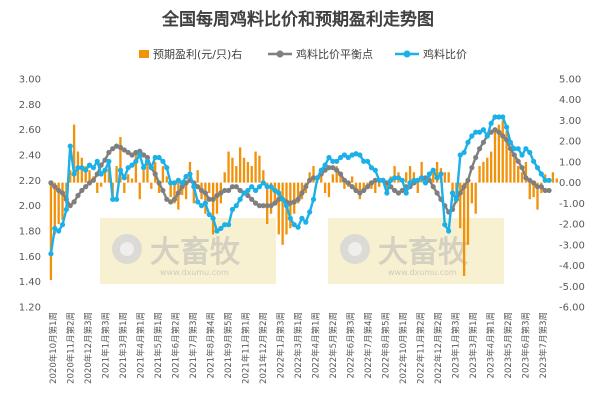 The height and width of the screenshot is (413, 597). Describe the element at coordinates (30, 194) in the screenshot. I see `left-axis: 1.20 1.40 1.60 1.80 2.00 2.20 2.40 2.60 2.80 3.00` at that location.